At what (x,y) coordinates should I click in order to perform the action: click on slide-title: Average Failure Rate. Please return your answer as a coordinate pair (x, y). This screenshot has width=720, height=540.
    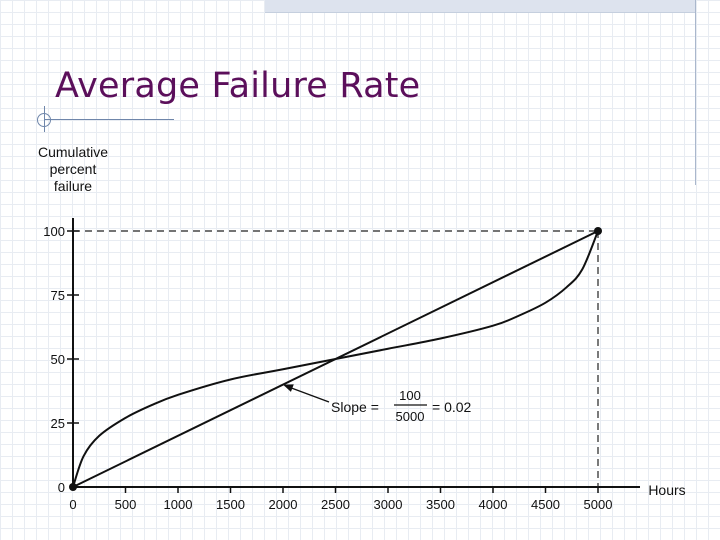
    Looking at the image, I should click on (238, 86).